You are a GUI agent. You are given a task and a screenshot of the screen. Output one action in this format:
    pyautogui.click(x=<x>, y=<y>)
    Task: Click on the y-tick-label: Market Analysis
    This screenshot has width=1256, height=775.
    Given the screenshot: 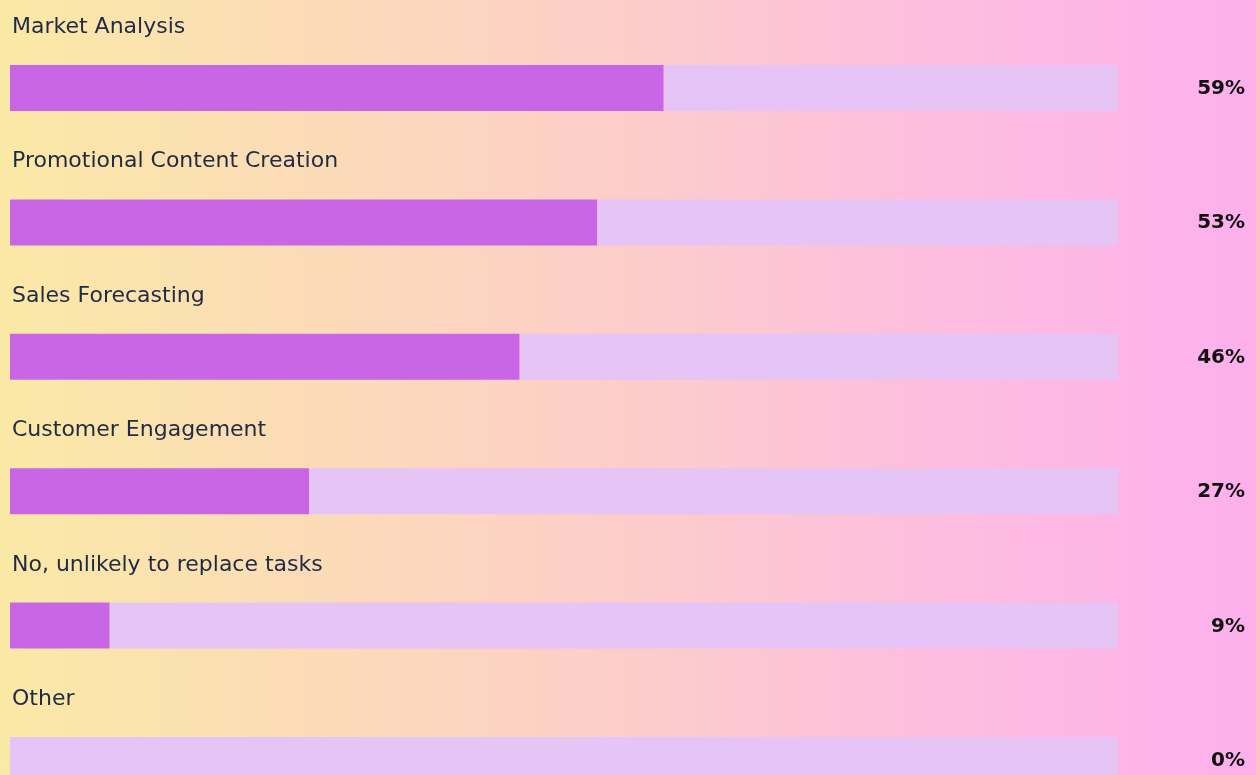 What is the action you would take?
    pyautogui.click(x=99, y=25)
    